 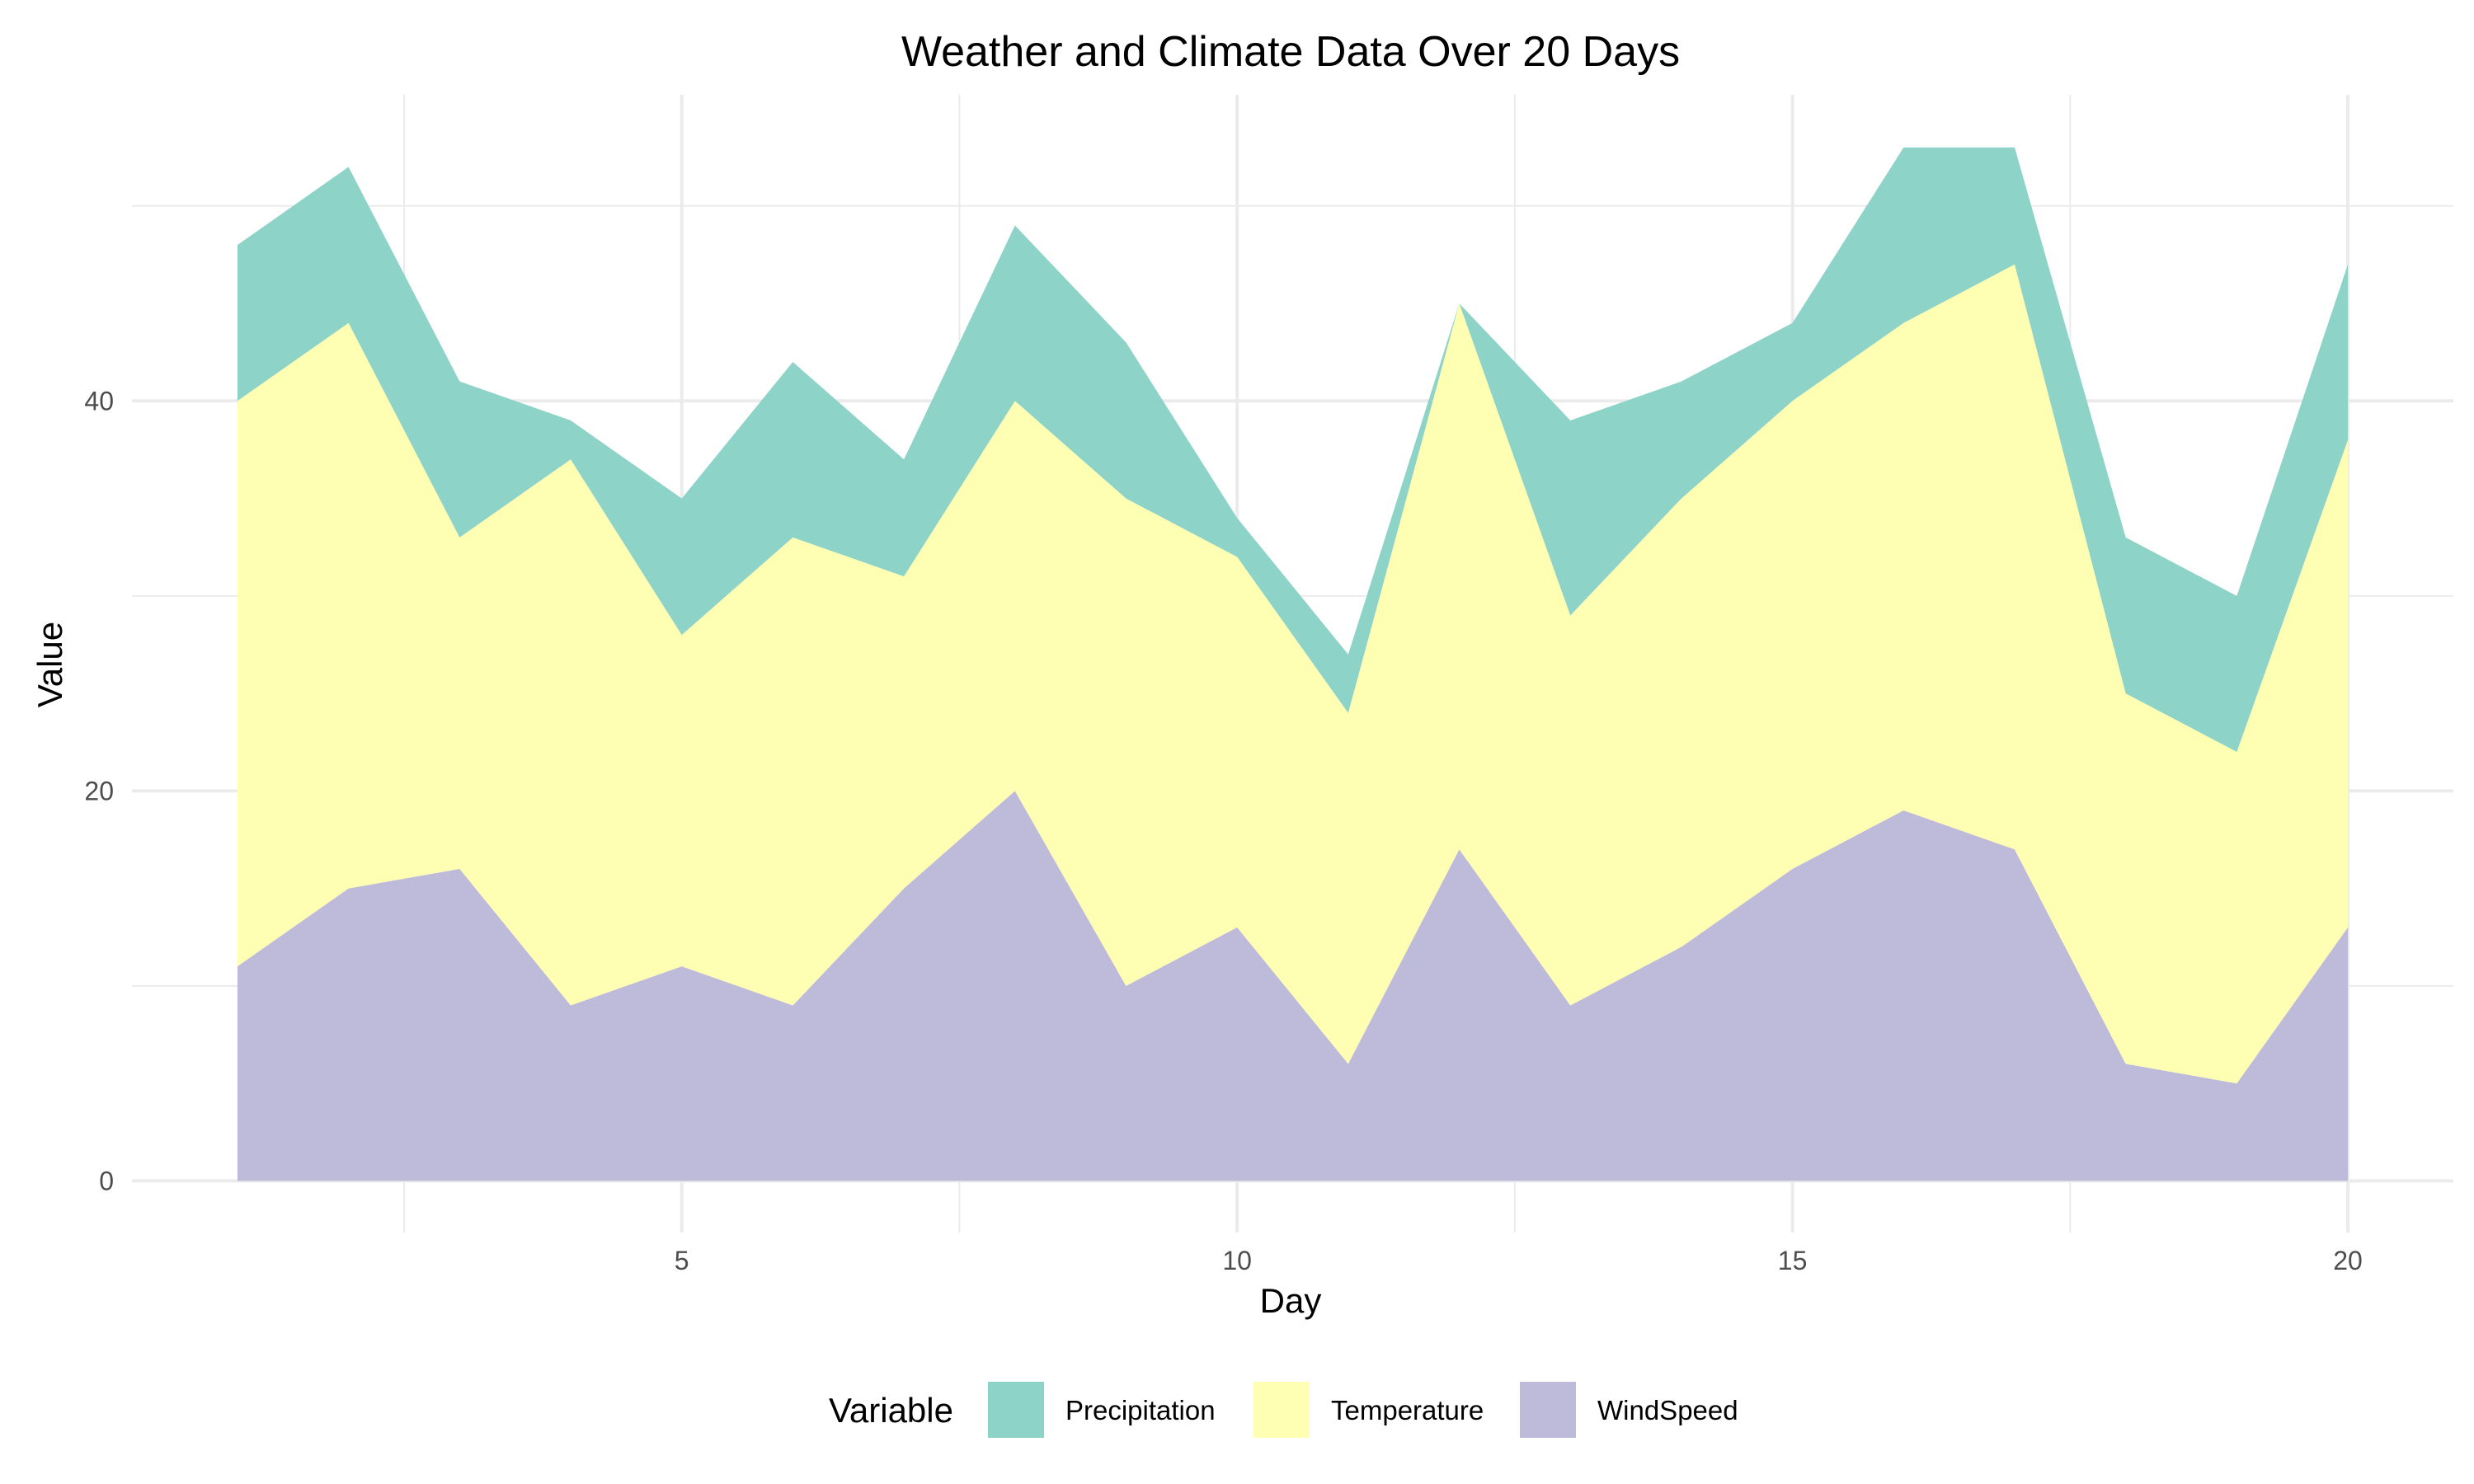 What do you see at coordinates (106, 1180) in the screenshot?
I see `y-tick-label: 0` at bounding box center [106, 1180].